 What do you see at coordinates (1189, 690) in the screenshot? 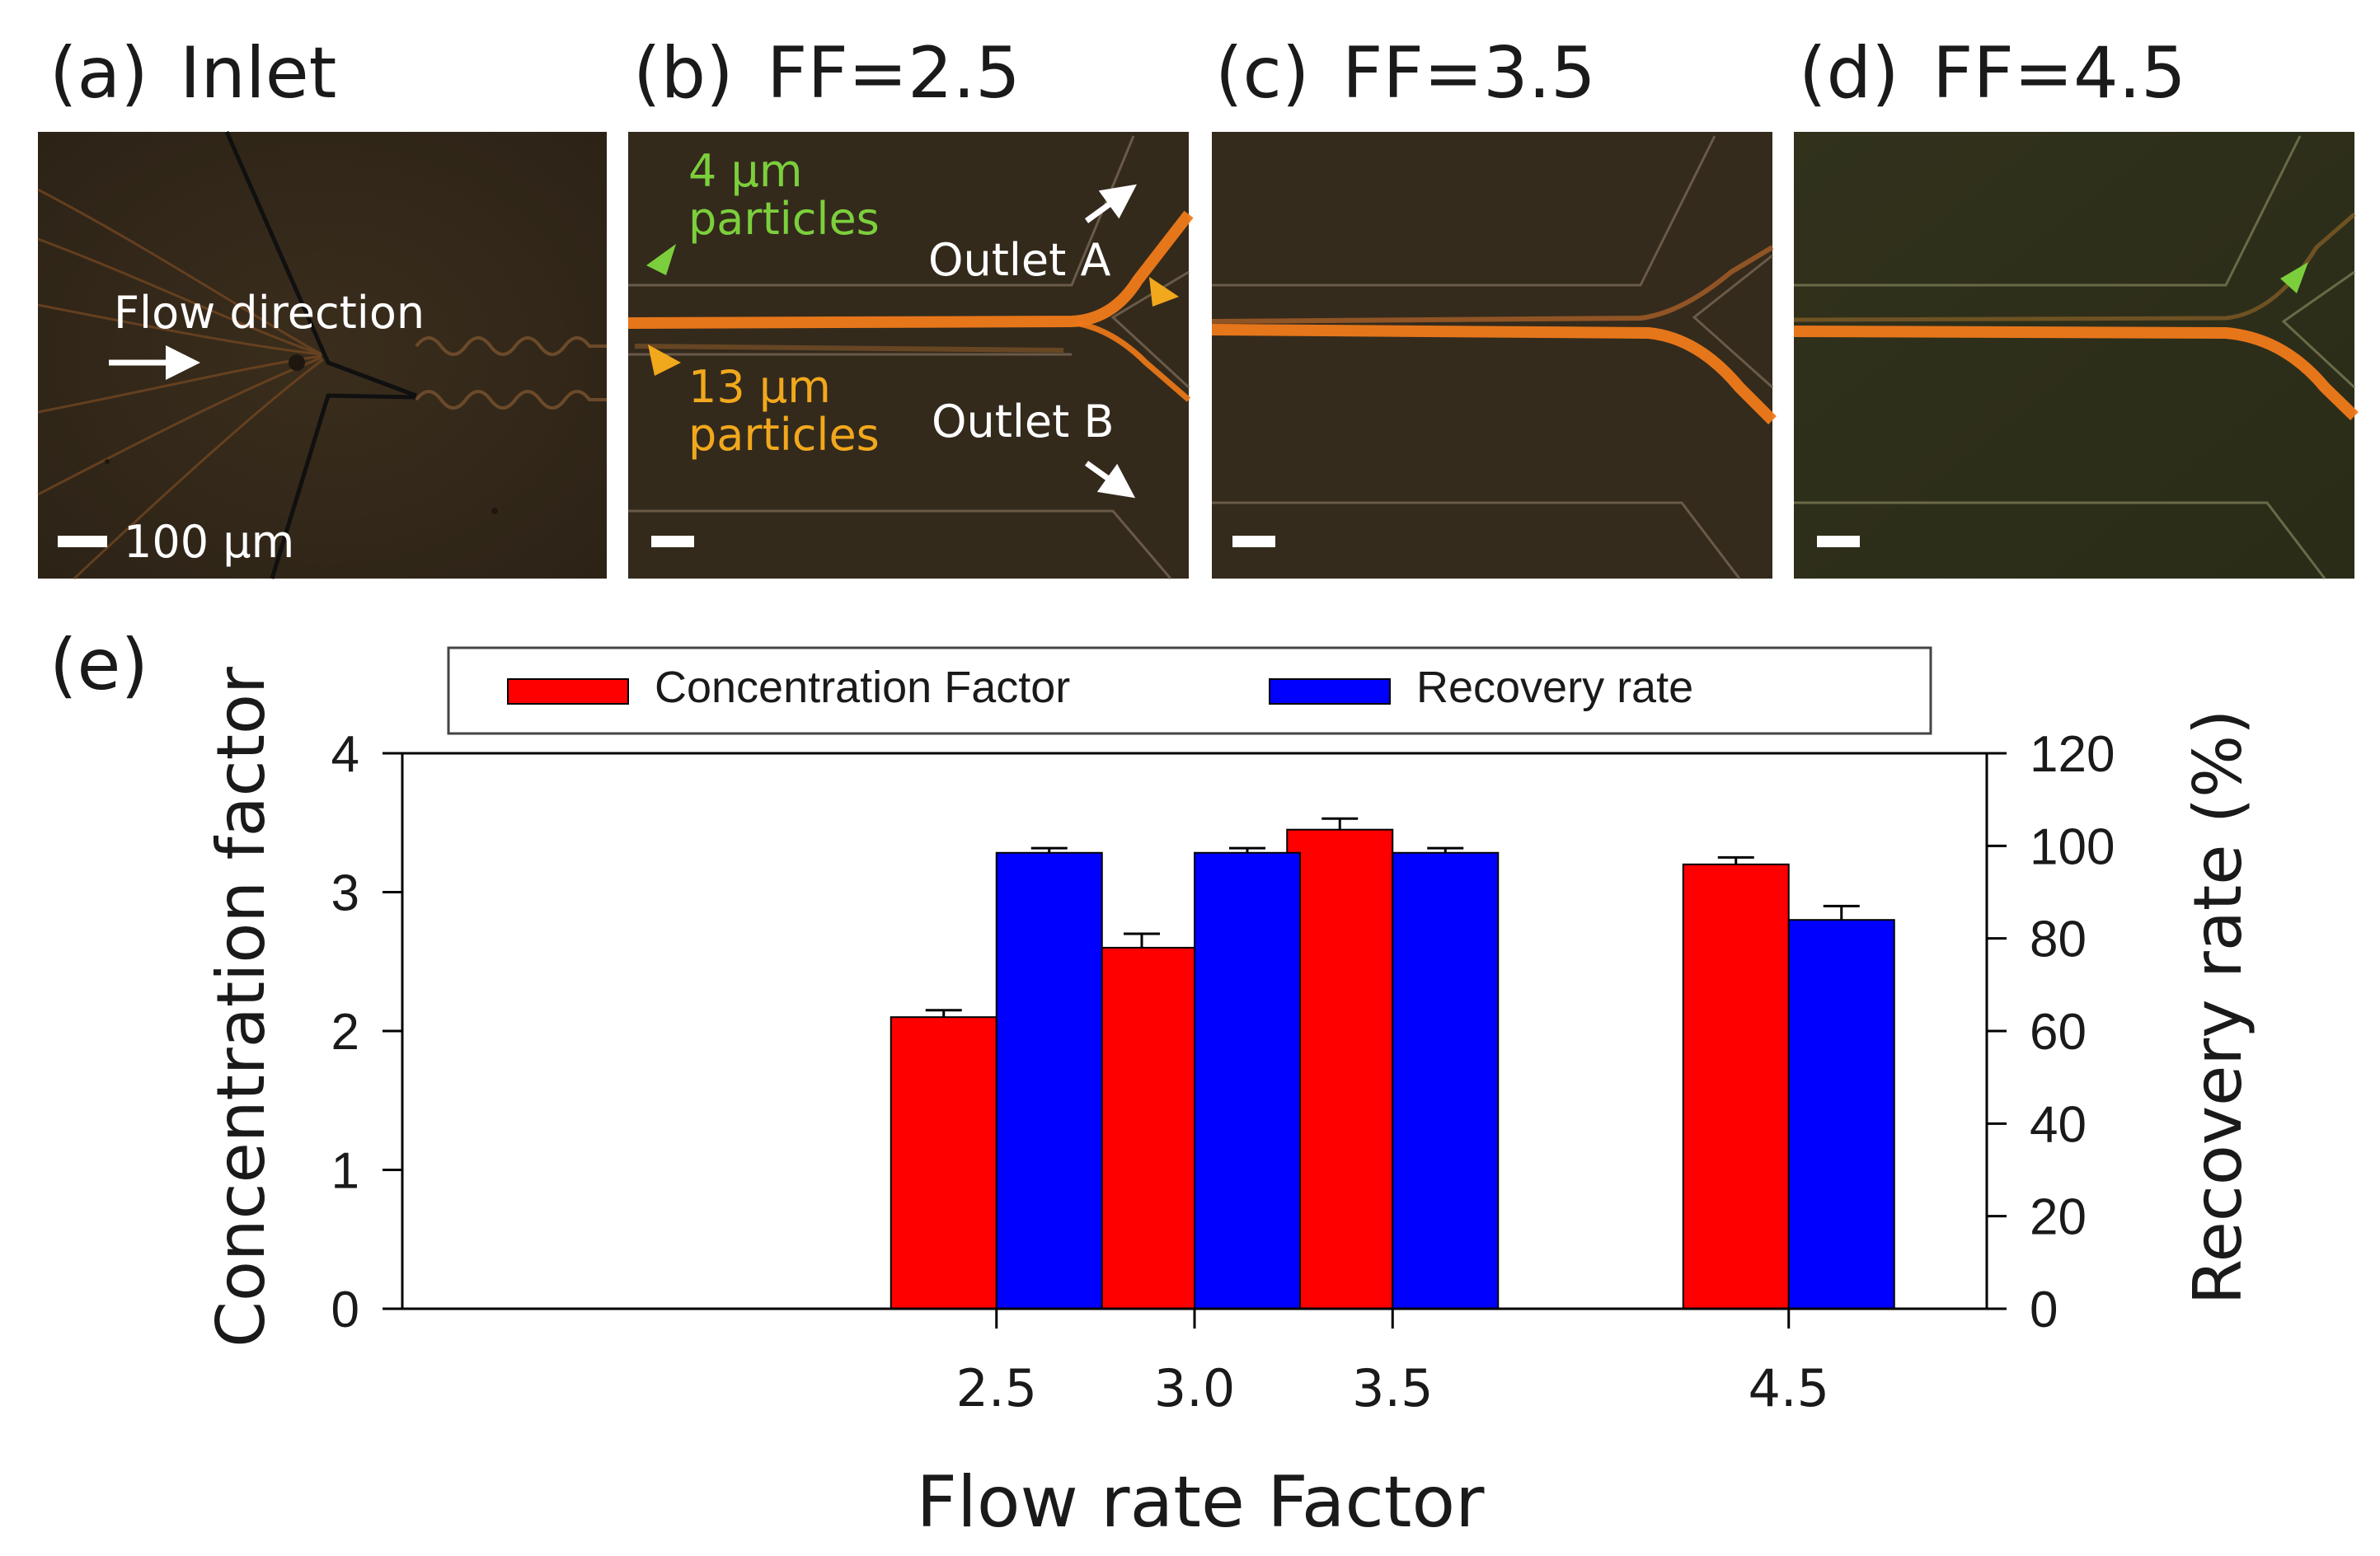
I see `chart-legend: Concentration Factor Recovery rate` at bounding box center [1189, 690].